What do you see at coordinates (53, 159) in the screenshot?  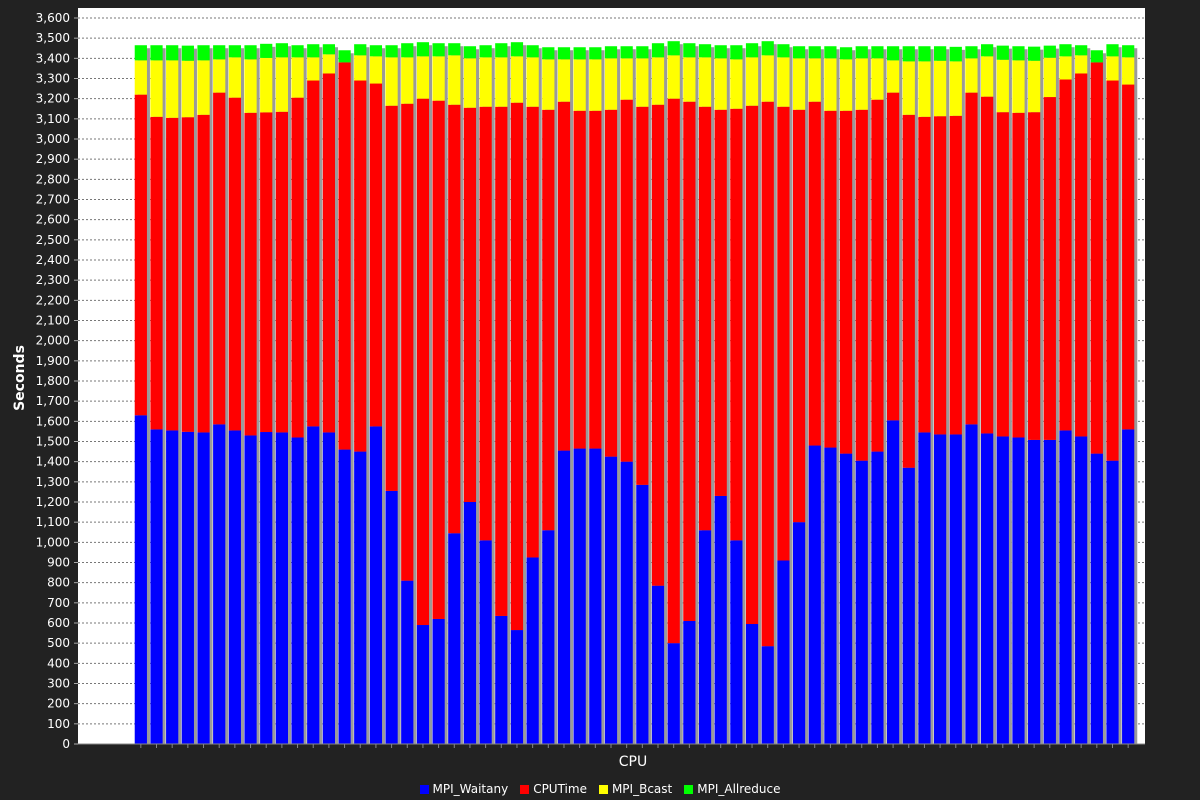 I see `y-tick-label: 2,900` at bounding box center [53, 159].